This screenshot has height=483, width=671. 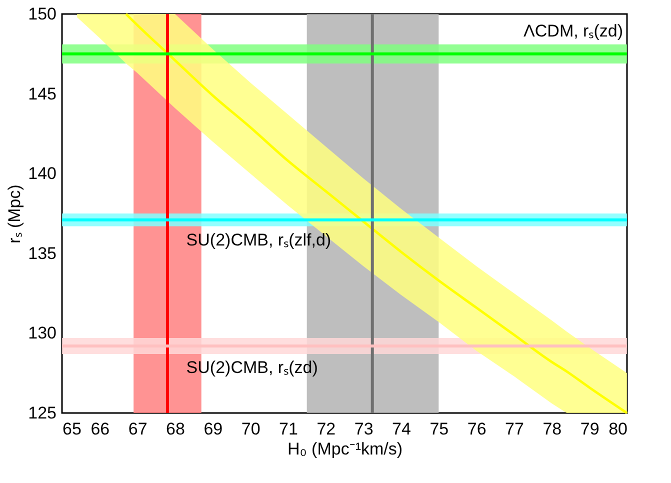 I want to click on y-tick-label: 145, so click(x=42, y=94).